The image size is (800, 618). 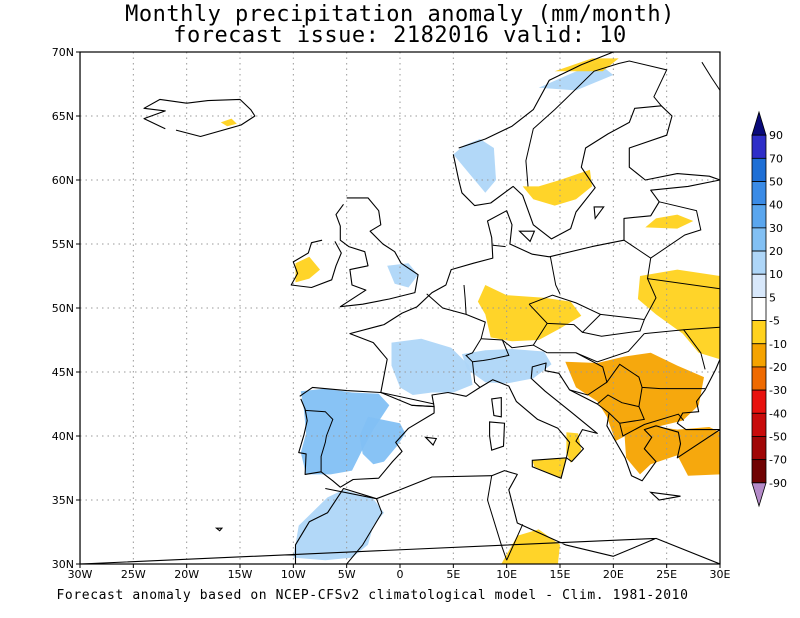 I want to click on dry-anomaly-baltic, so click(x=669, y=221).